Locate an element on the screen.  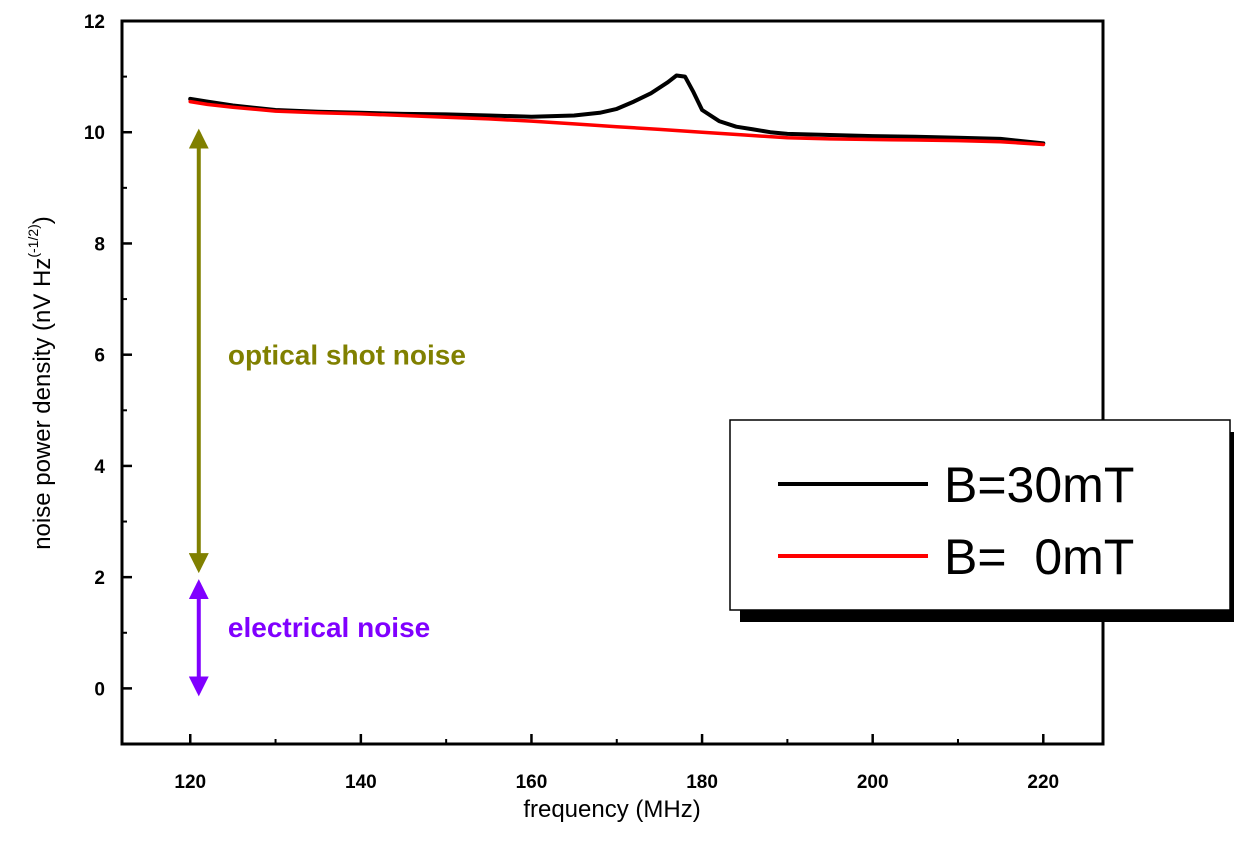
y-axis-title-close: ) is located at coordinates (42, 220).